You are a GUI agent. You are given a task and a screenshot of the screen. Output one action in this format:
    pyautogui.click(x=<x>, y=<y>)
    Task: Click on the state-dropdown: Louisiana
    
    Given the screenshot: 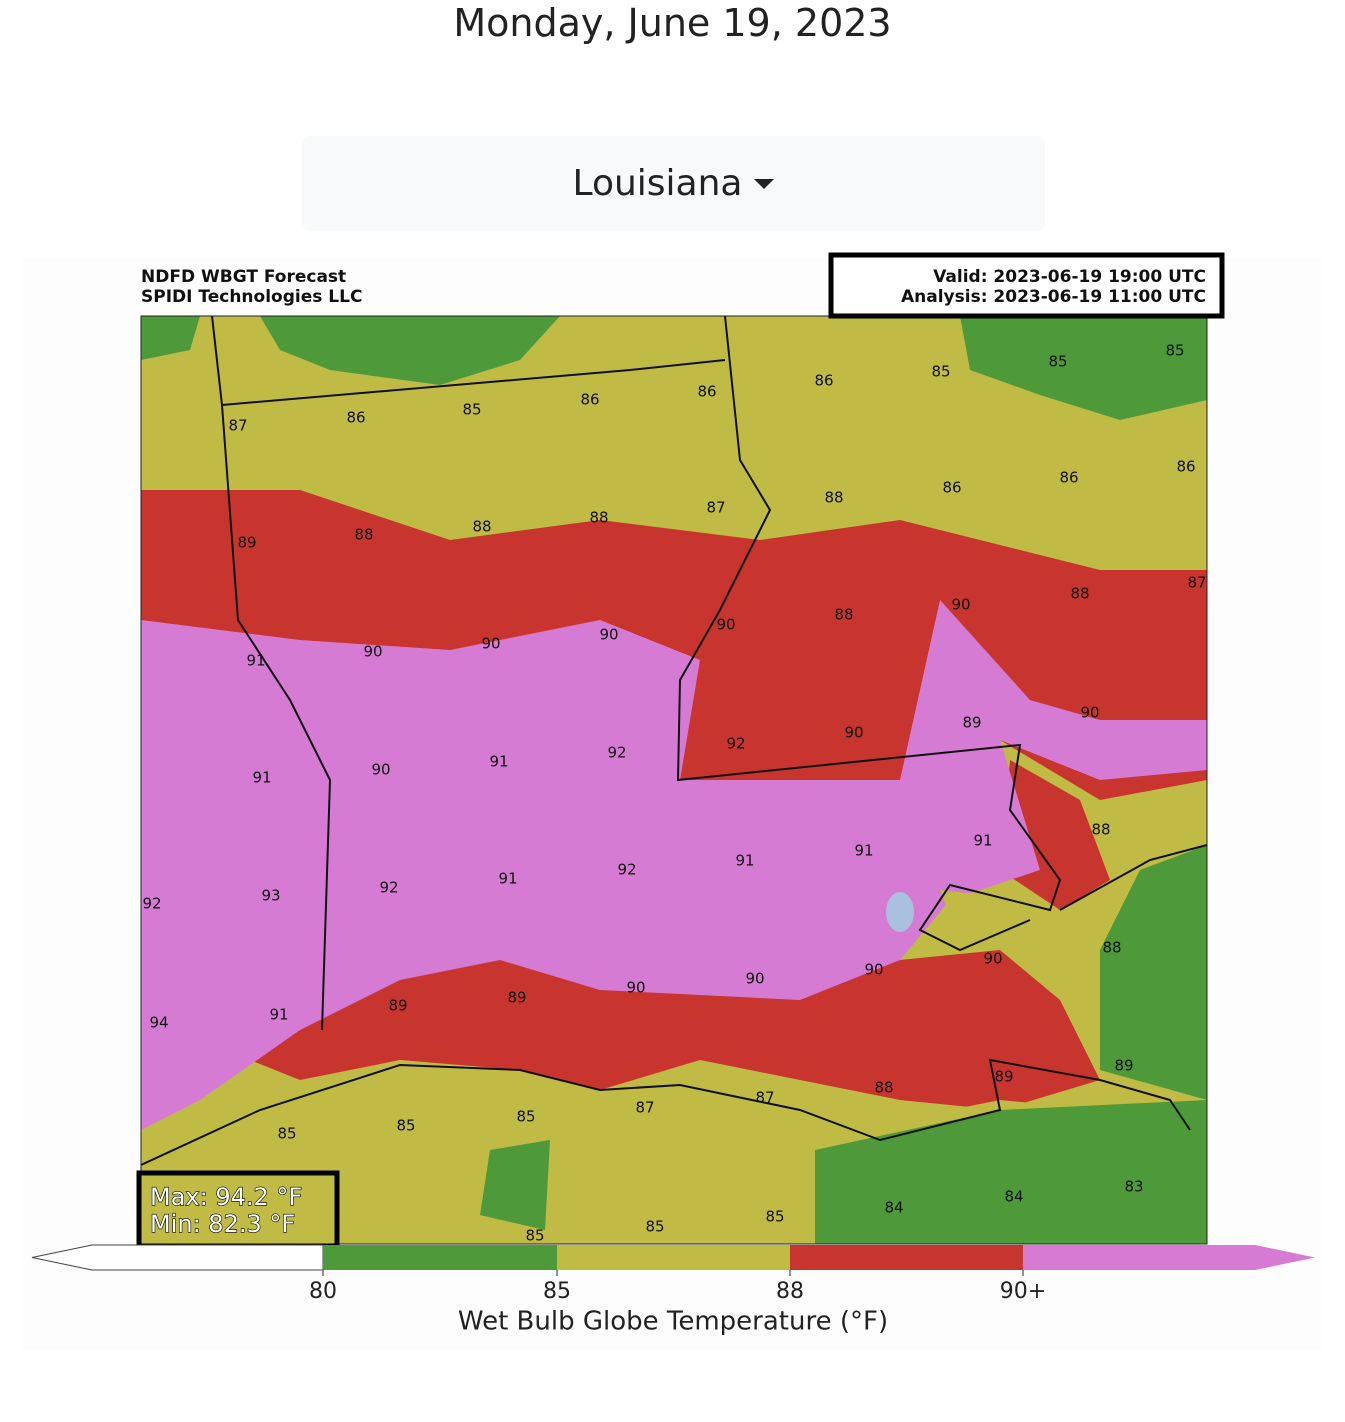 What is the action you would take?
    pyautogui.click(x=673, y=183)
    